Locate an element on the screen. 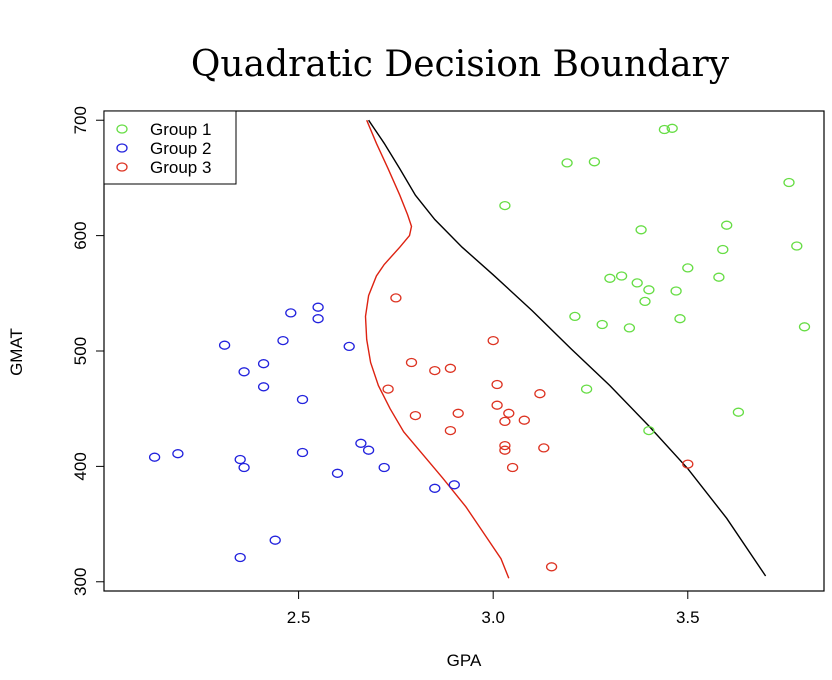  legend-label: Group 3 is located at coordinates (180, 167).